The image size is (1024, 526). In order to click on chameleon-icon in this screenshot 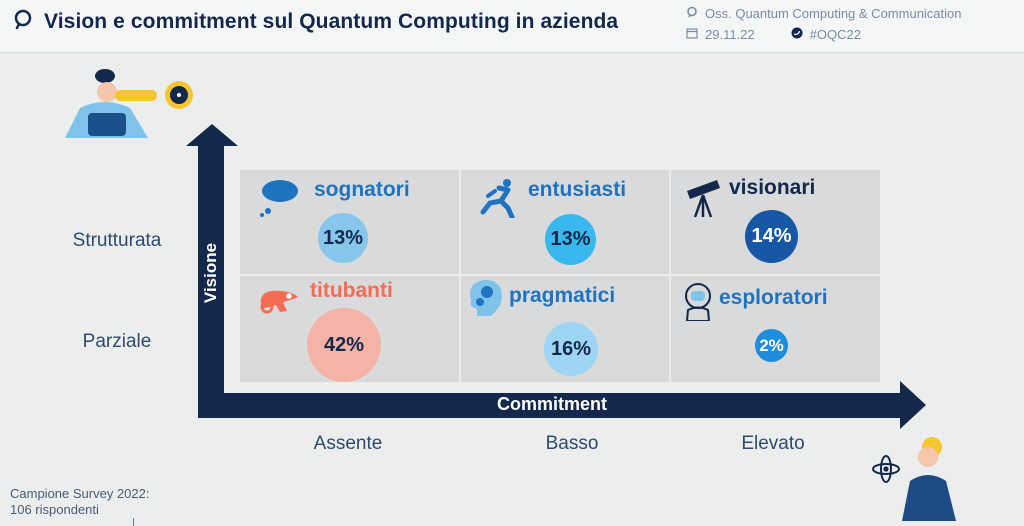, I will do `click(279, 301)`.